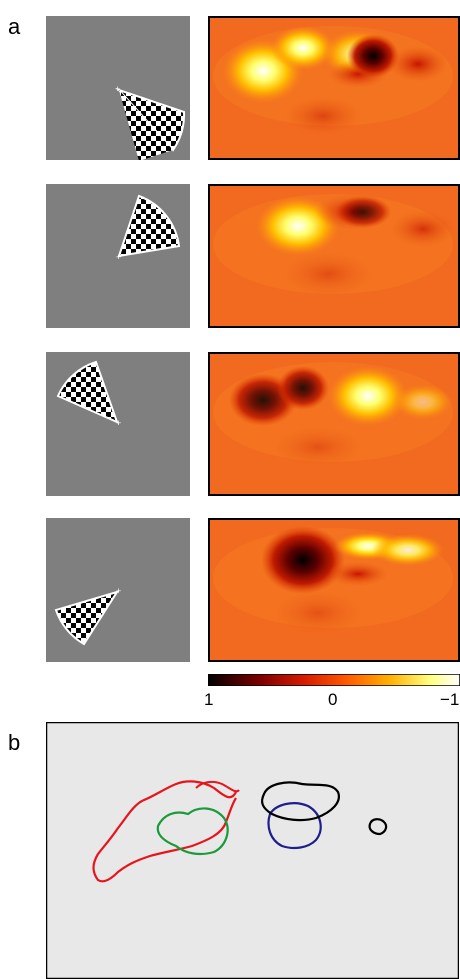 This screenshot has height=979, width=460. What do you see at coordinates (14, 26) in the screenshot?
I see `panel-label-a: a` at bounding box center [14, 26].